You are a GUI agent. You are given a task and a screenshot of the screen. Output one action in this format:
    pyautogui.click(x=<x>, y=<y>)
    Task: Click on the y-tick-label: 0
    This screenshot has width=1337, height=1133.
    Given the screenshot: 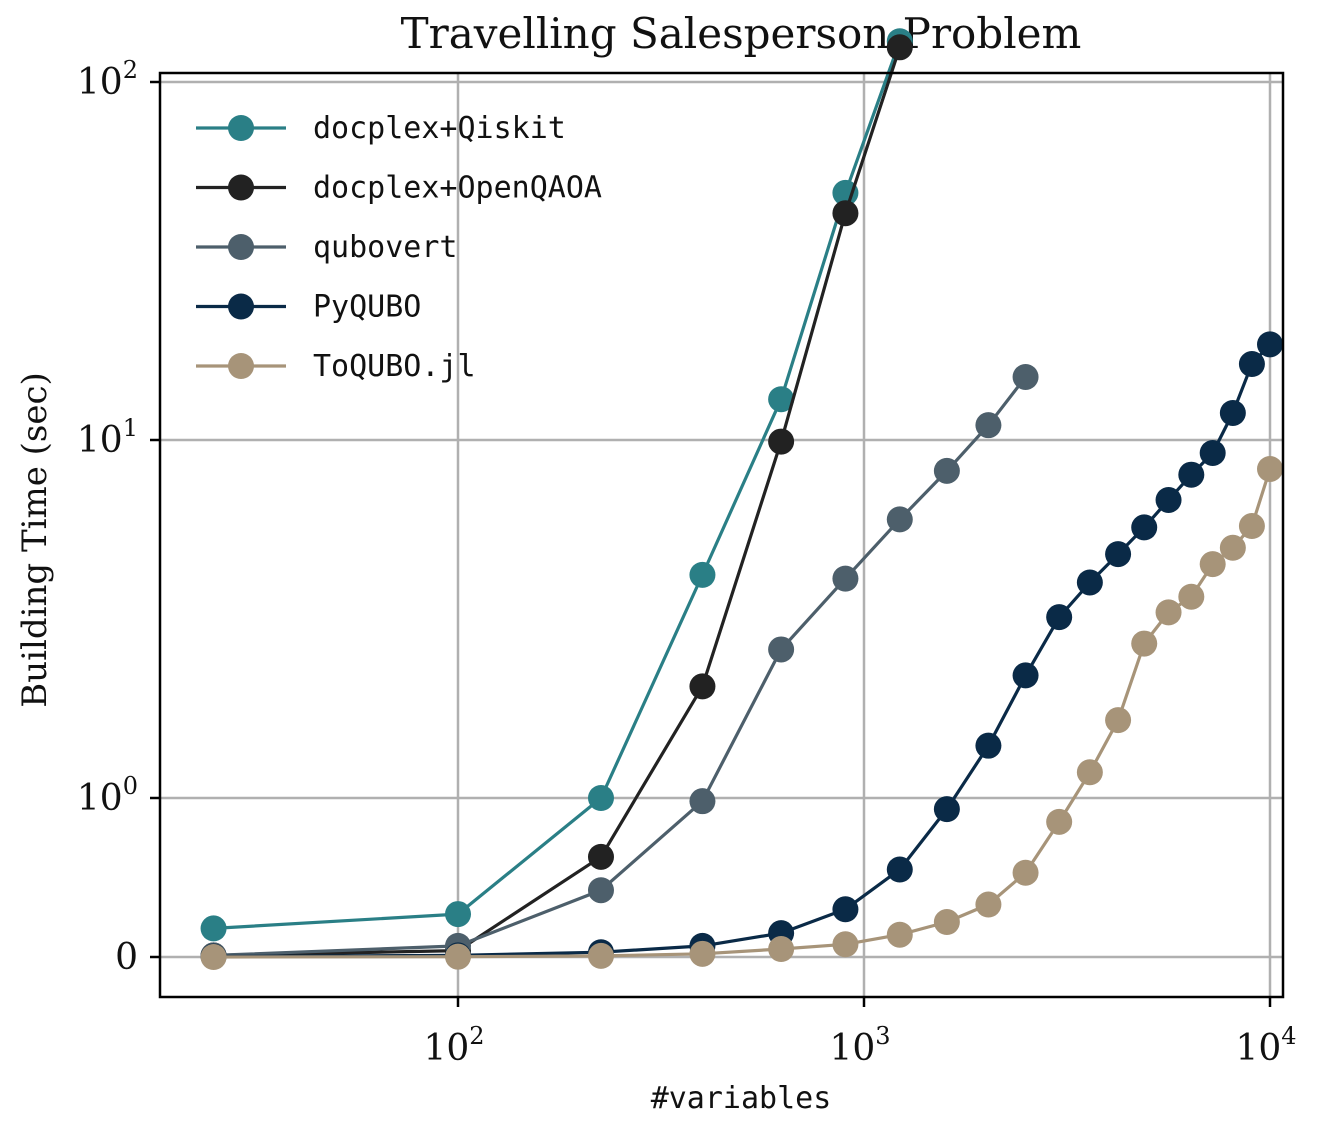 What is the action you would take?
    pyautogui.click(x=126, y=957)
    